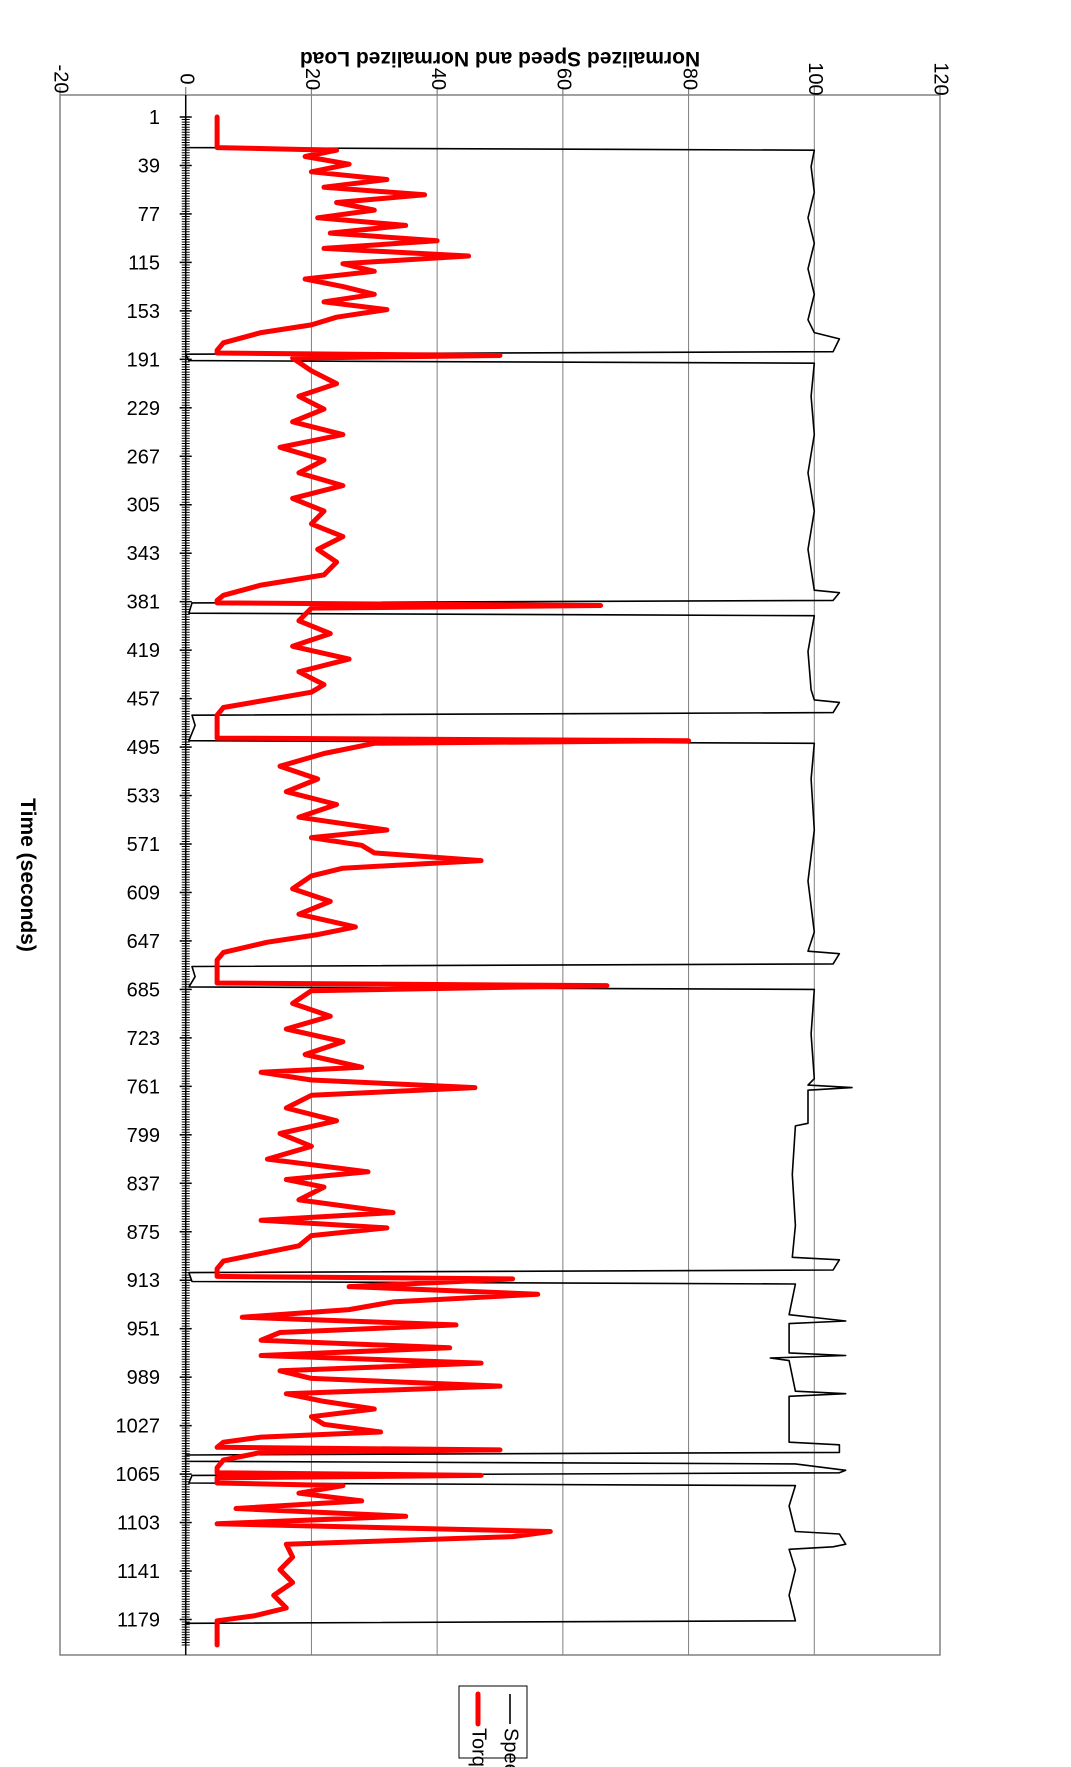  Describe the element at coordinates (143, 1378) in the screenshot. I see `time-tick-label: 989` at that location.